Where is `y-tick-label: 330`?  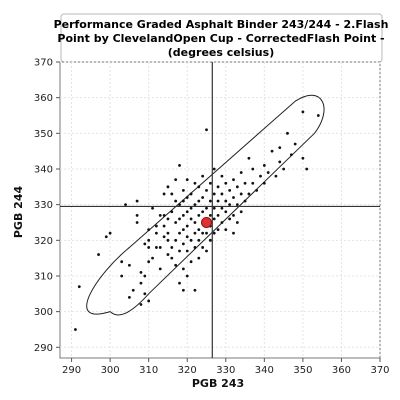 y-tick-label: 330 is located at coordinates (43, 205).